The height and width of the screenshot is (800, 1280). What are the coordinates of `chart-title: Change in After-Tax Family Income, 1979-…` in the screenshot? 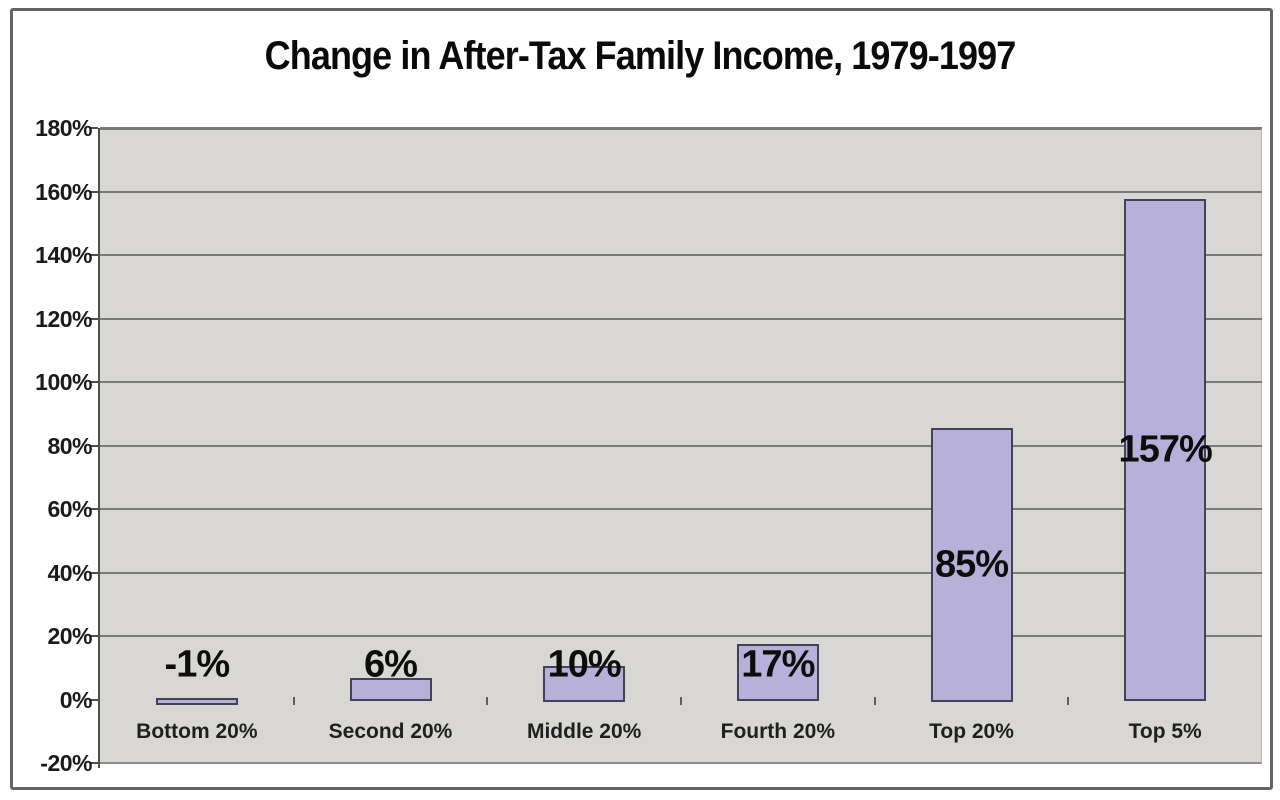 It's located at (640, 56).